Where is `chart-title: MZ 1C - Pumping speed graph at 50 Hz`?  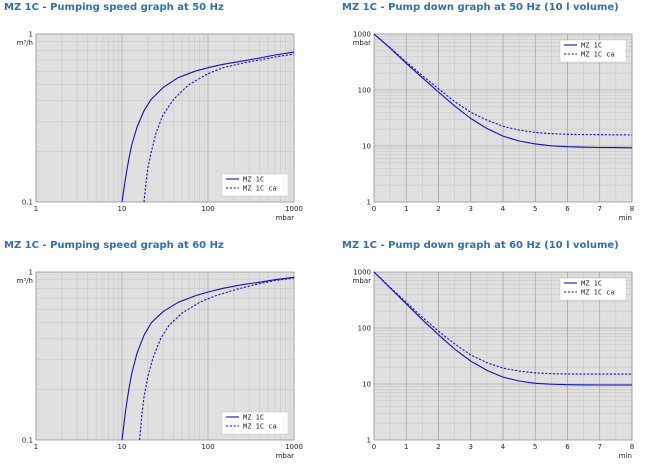 chart-title: MZ 1C - Pumping speed graph at 50 Hz is located at coordinates (114, 7).